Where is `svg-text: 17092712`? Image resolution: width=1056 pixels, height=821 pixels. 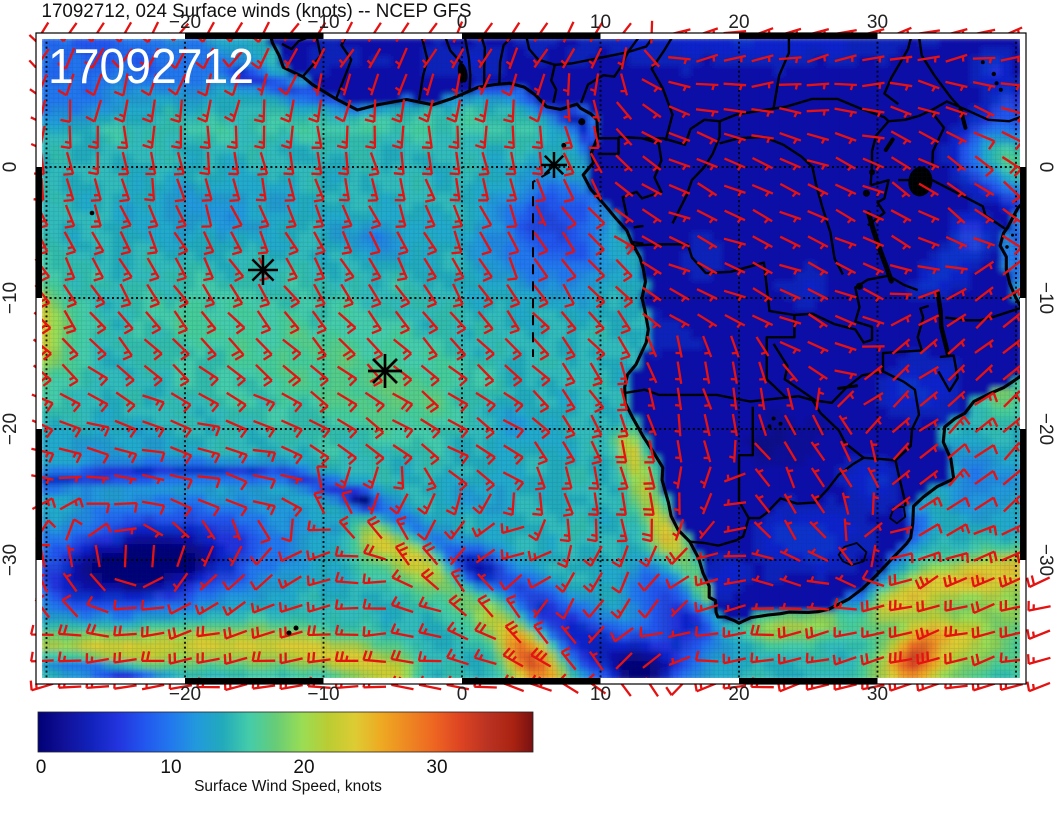
svg-text: 17092712 is located at coordinates (151, 67).